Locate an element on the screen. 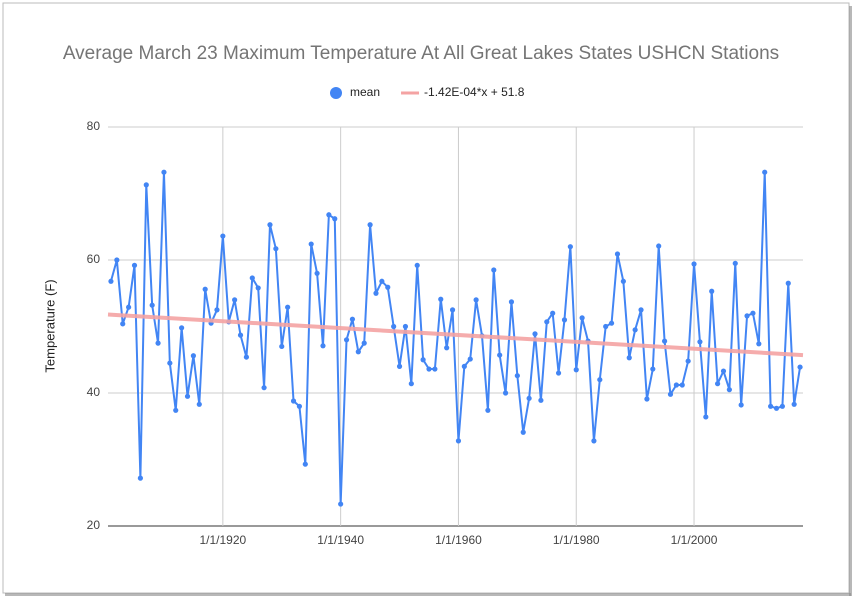 The width and height of the screenshot is (856, 600). x-tick-label: 1/1/2000 is located at coordinates (694, 540).